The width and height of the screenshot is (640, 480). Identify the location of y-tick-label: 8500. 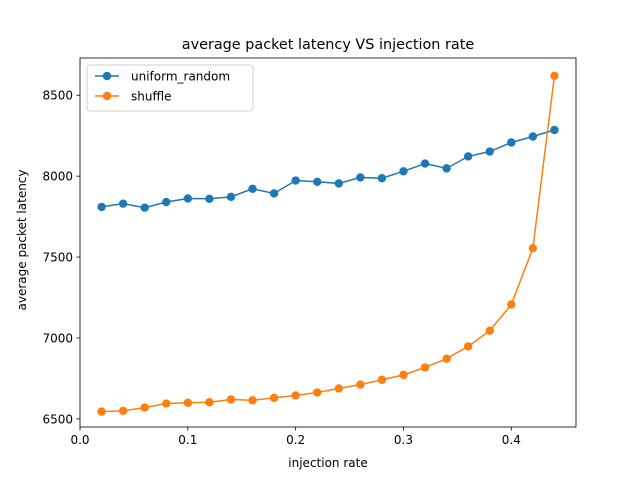
(57, 96).